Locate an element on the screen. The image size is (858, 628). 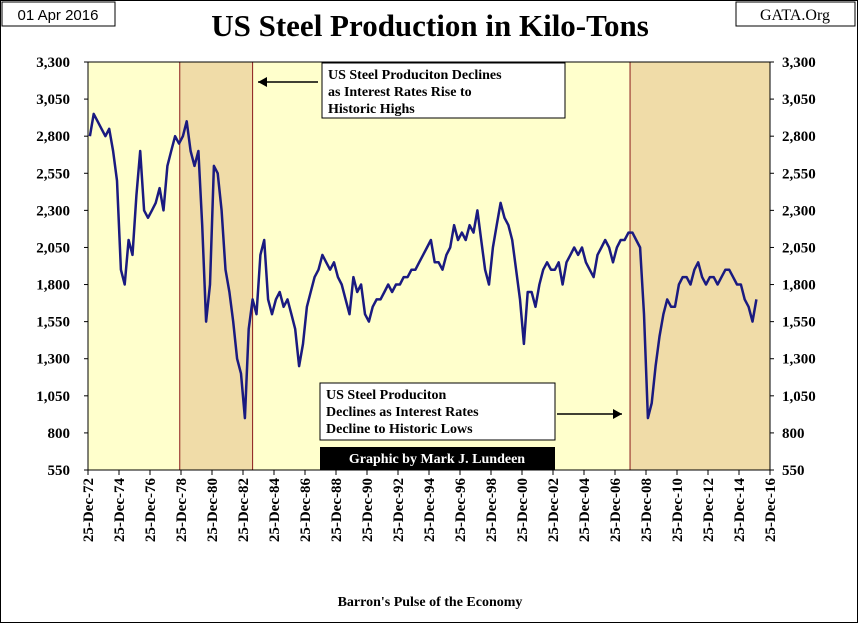
y2-tick-label: 2,050 is located at coordinates (799, 248).